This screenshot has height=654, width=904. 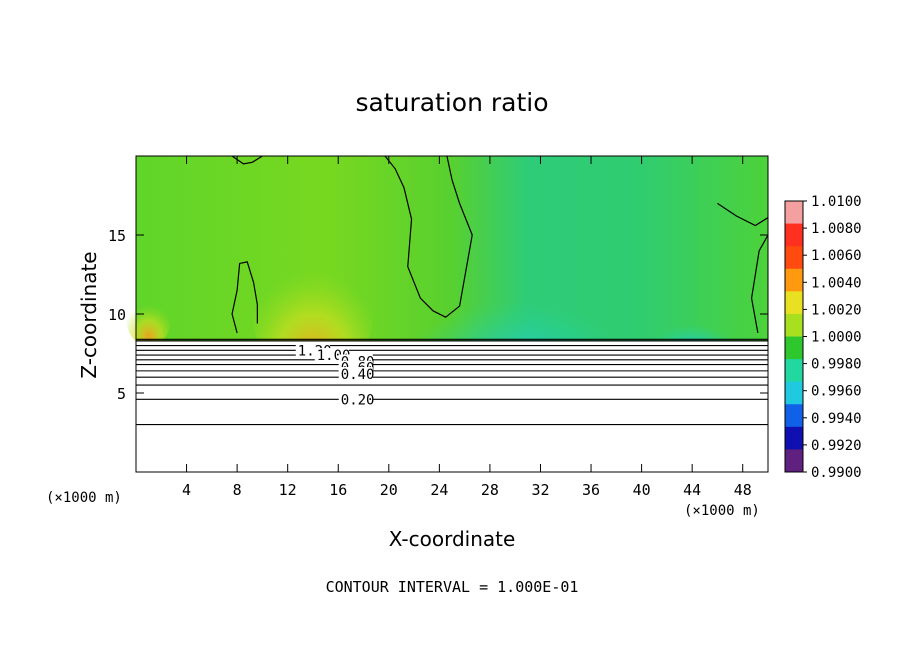 What do you see at coordinates (237, 490) in the screenshot?
I see `x-tick-label-1: 8` at bounding box center [237, 490].